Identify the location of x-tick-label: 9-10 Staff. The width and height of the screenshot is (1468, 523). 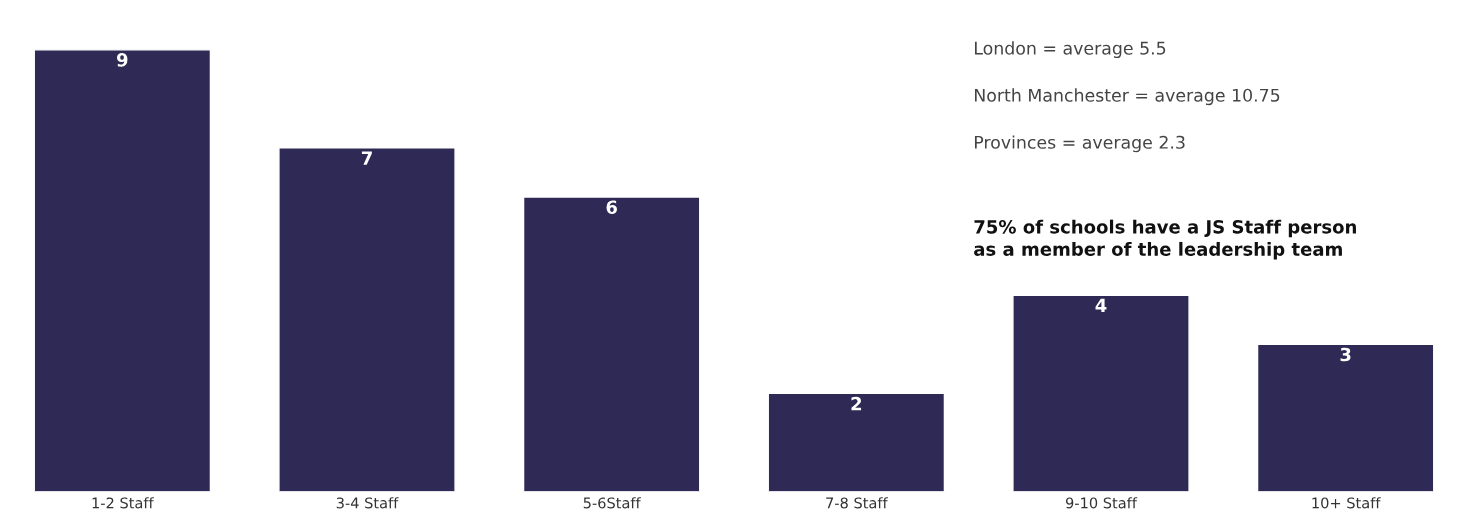
(1101, 503).